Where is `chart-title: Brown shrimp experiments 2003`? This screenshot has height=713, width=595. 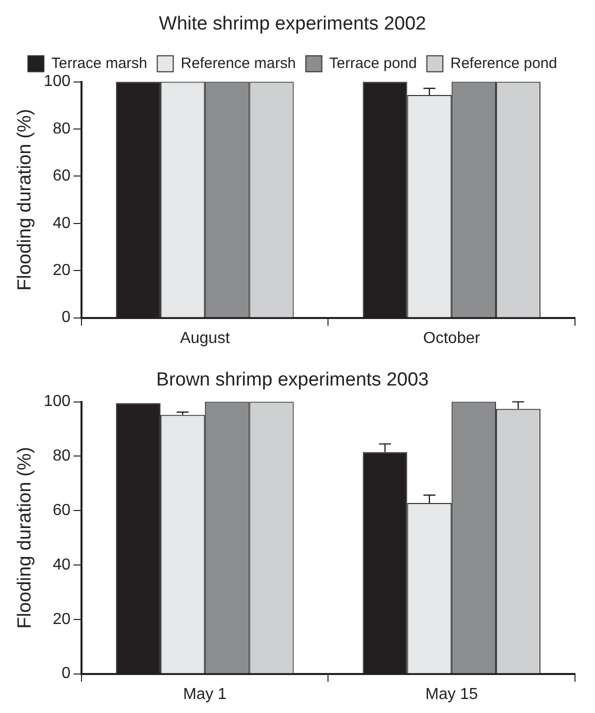 chart-title: Brown shrimp experiments 2003 is located at coordinates (292, 380).